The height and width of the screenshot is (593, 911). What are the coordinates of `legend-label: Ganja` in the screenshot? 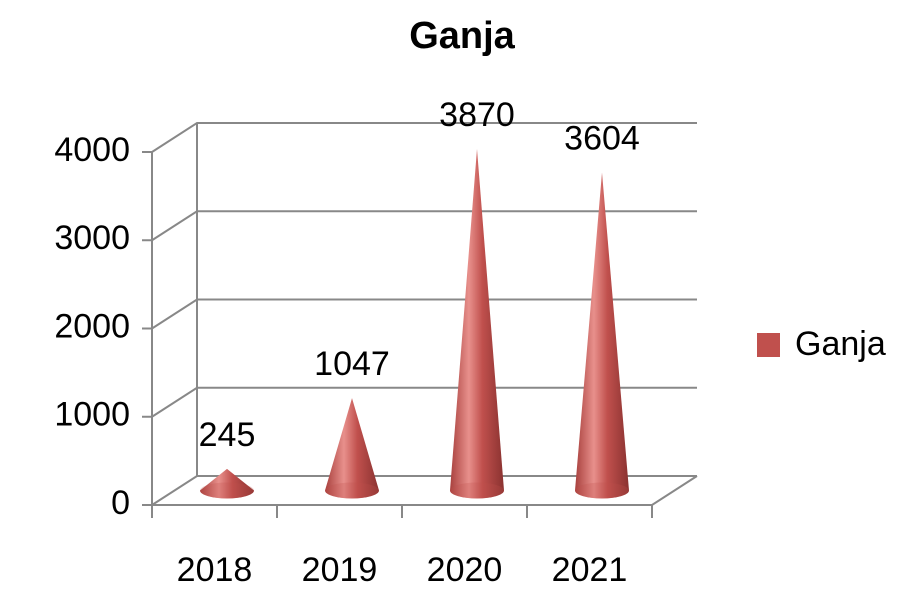 It's located at (840, 344).